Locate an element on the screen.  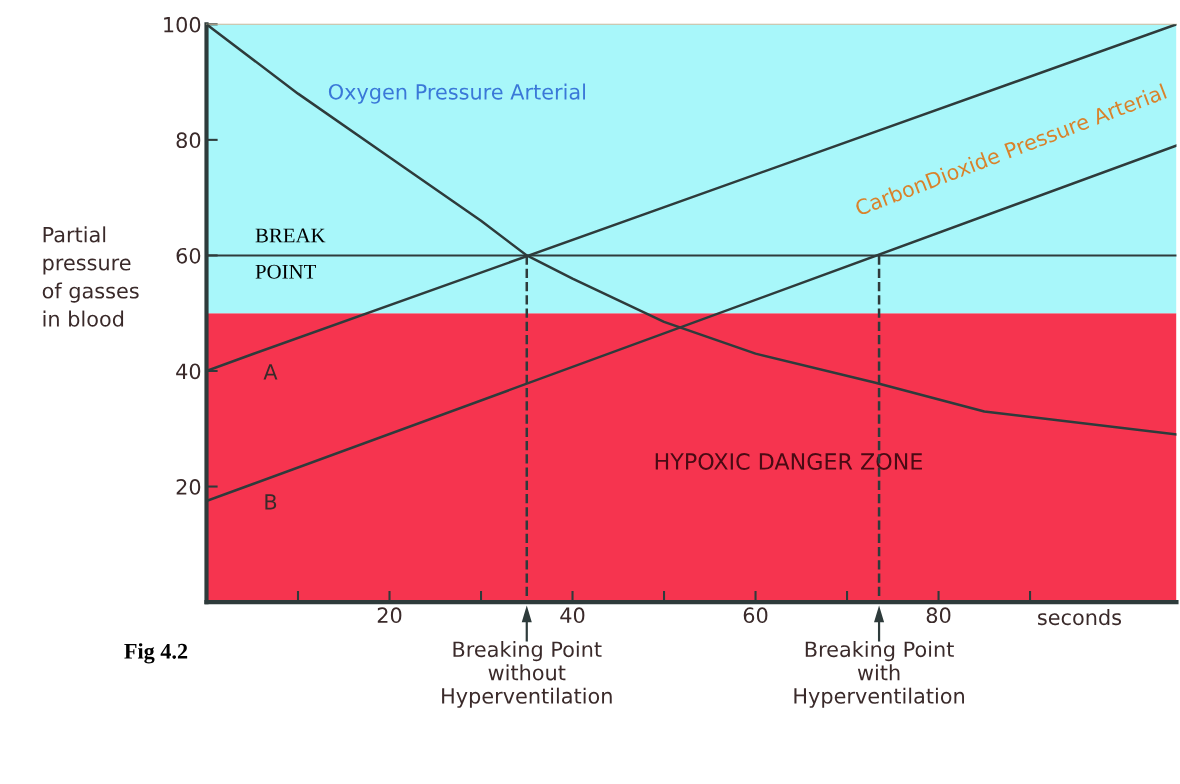
y-tick-label: 80 is located at coordinates (188, 140).